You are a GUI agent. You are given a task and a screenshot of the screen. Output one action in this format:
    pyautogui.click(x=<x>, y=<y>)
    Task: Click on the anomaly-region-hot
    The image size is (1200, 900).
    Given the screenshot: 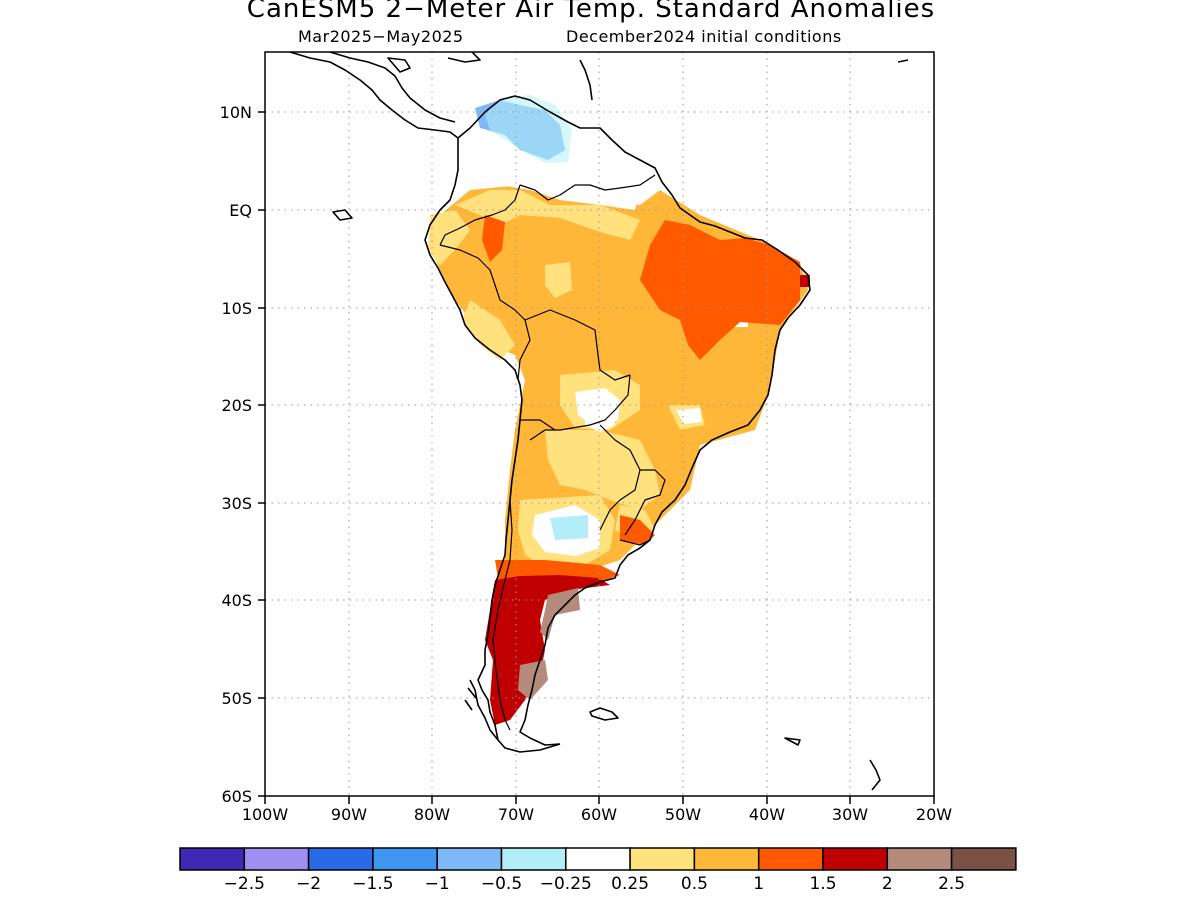 What is the action you would take?
    pyautogui.click(x=720, y=290)
    